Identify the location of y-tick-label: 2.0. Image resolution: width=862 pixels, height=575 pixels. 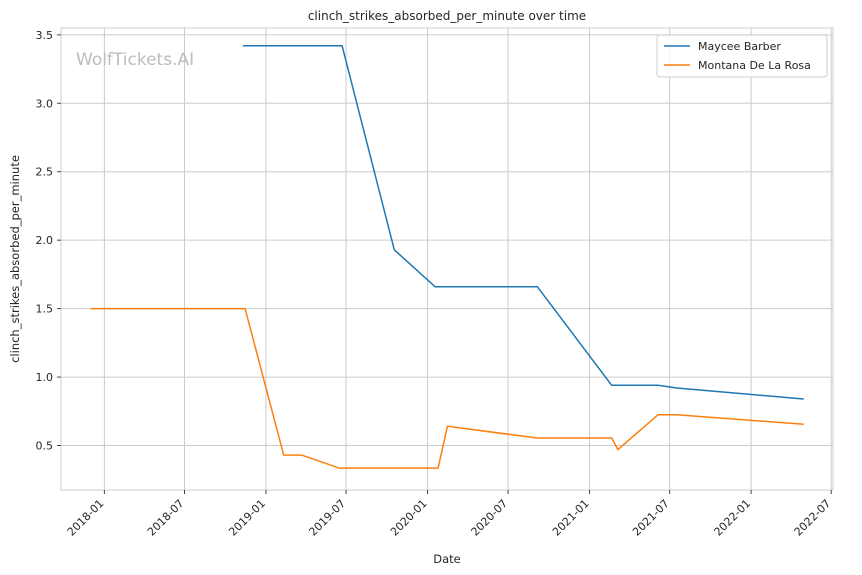
(45, 240).